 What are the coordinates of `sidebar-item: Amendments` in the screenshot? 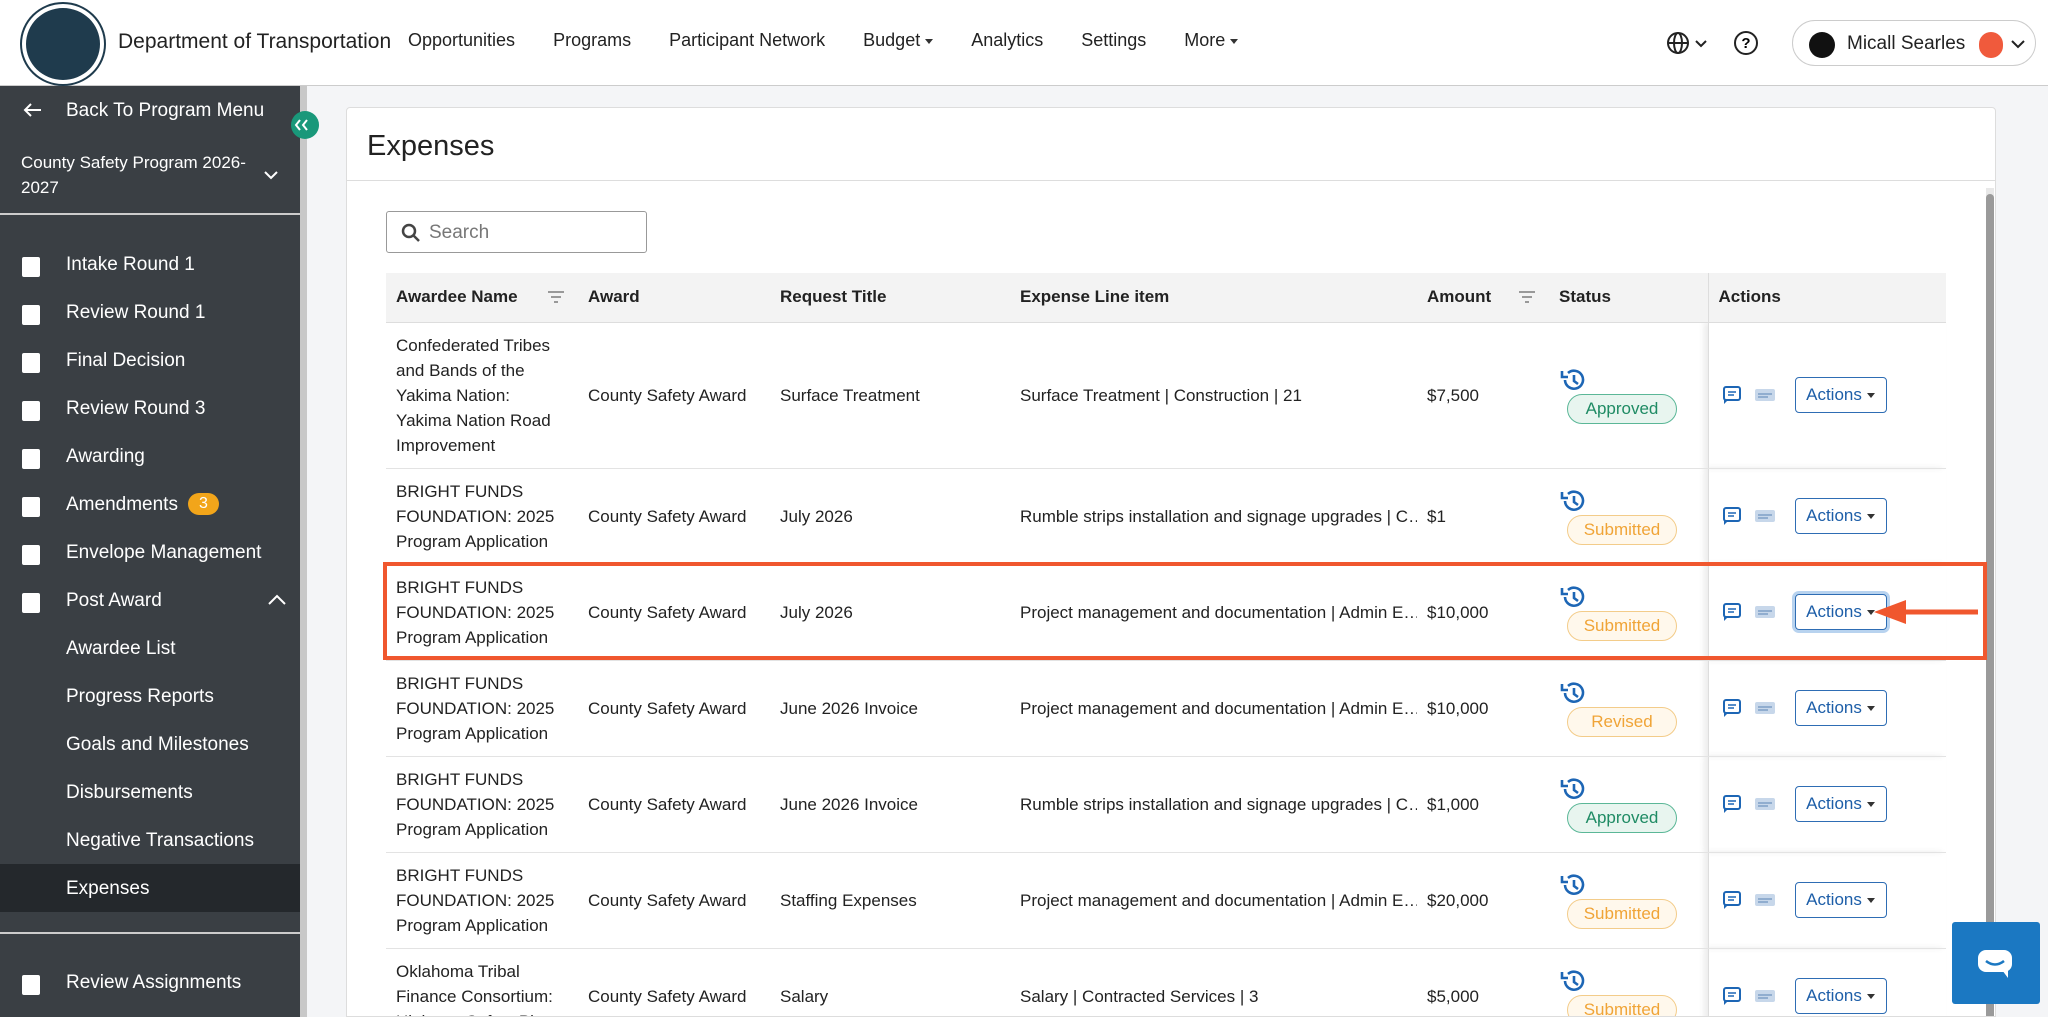 It's located at (122, 504).